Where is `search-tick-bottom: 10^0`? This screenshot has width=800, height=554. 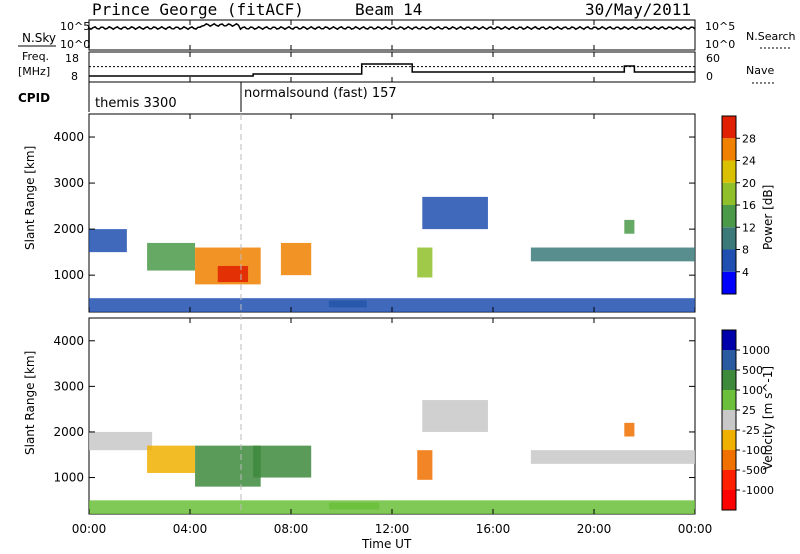 search-tick-bottom: 10^0 is located at coordinates (720, 44).